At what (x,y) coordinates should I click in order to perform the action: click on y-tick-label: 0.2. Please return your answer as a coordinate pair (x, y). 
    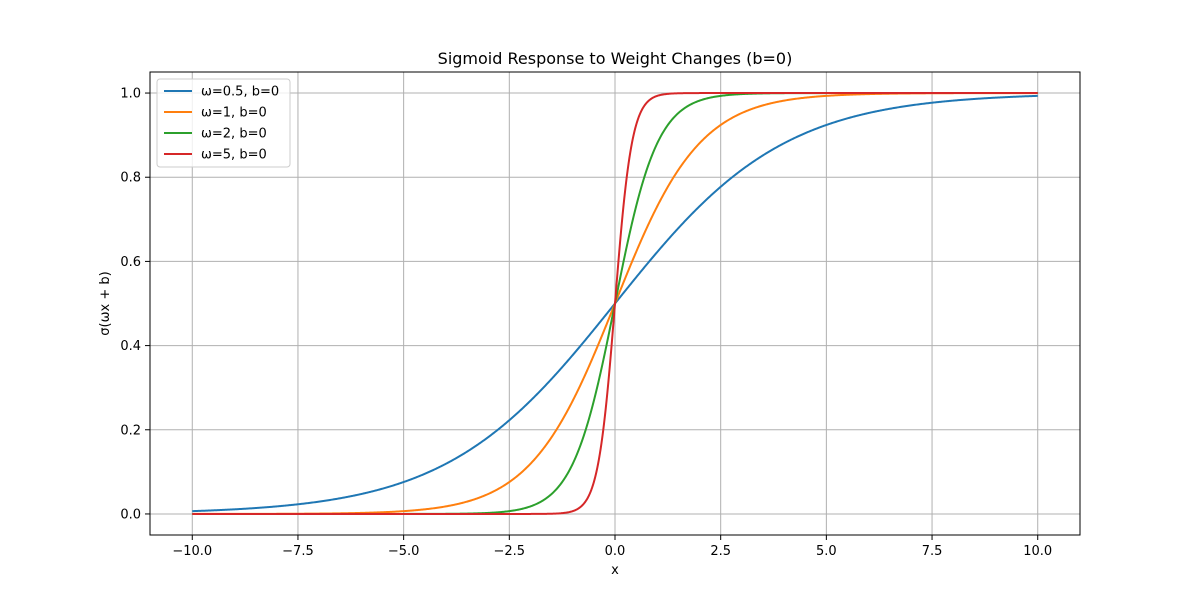
    Looking at the image, I should click on (130, 430).